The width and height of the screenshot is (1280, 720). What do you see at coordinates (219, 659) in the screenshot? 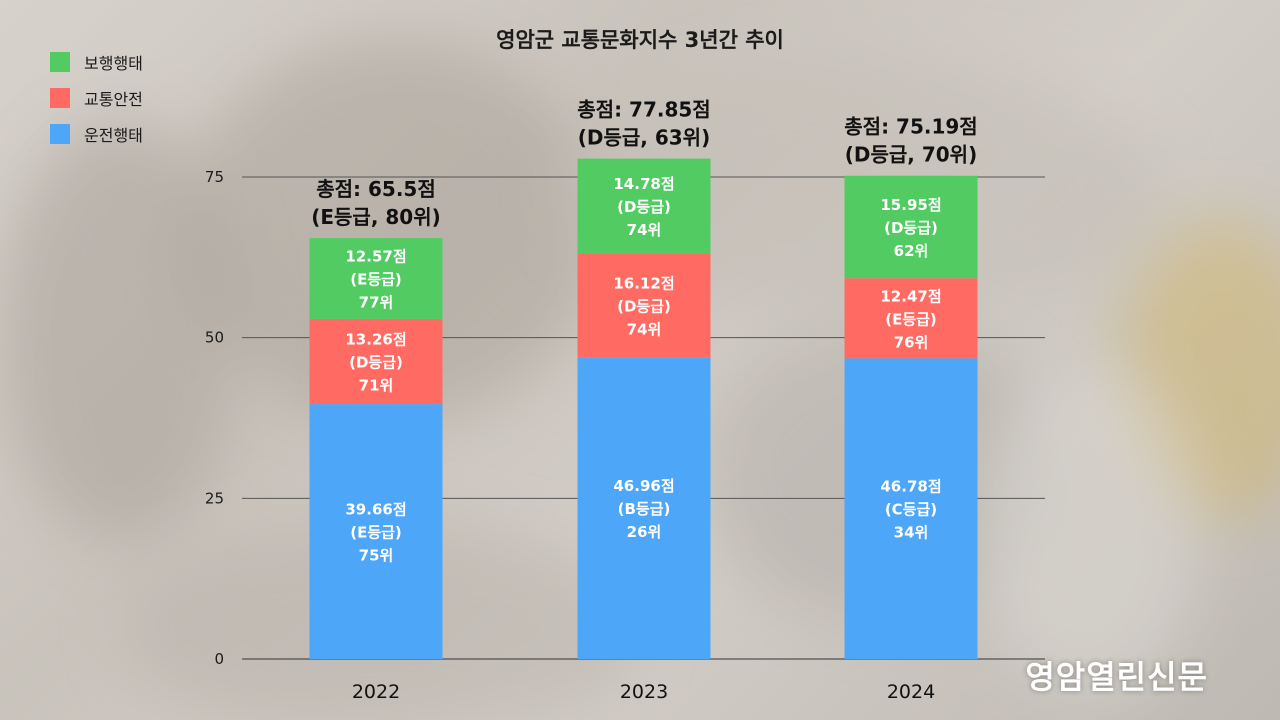
I see `y-tick-label-0: 0` at bounding box center [219, 659].